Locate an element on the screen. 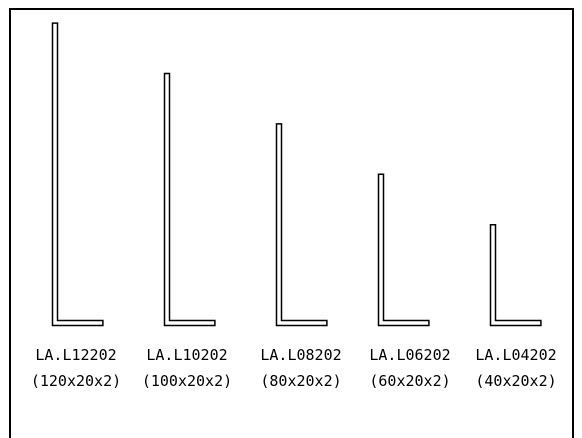 The image size is (582, 438). angle-profile-la-l08202 is located at coordinates (301, 225).